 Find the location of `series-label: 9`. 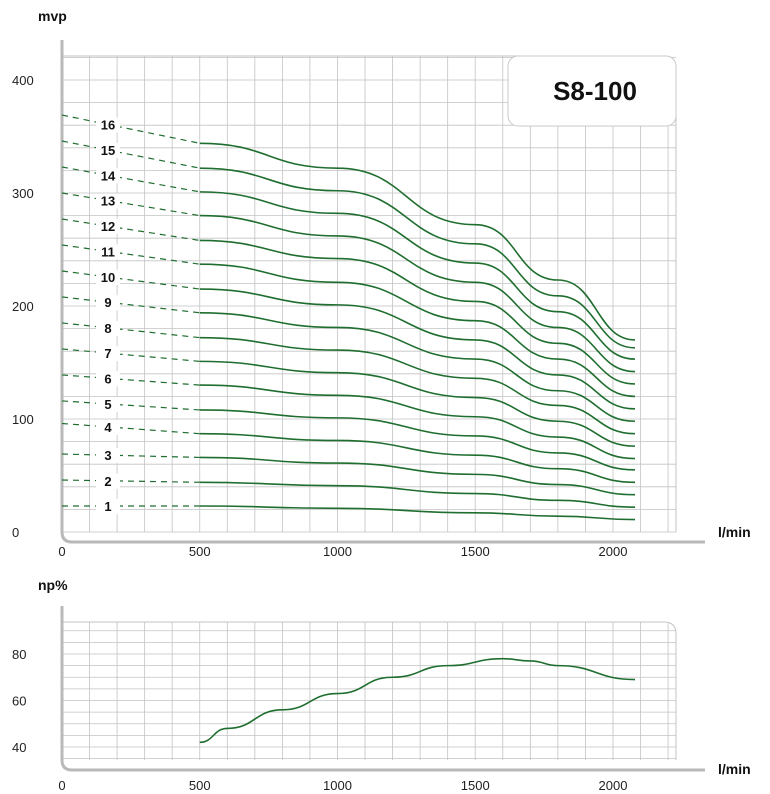

series-label: 9 is located at coordinates (107, 302).